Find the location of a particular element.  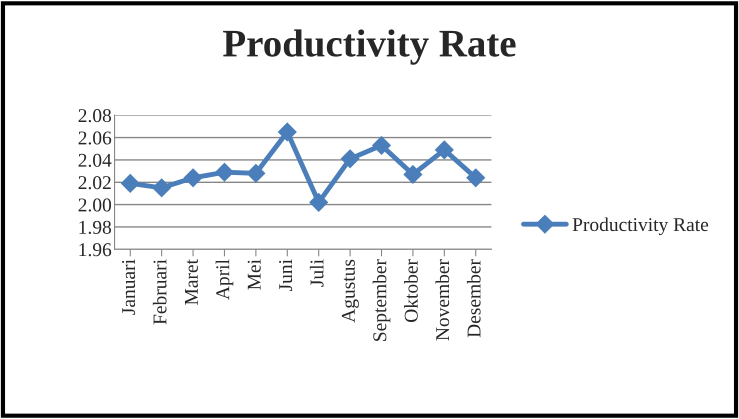

x-tick-label: Mei is located at coordinates (254, 274).